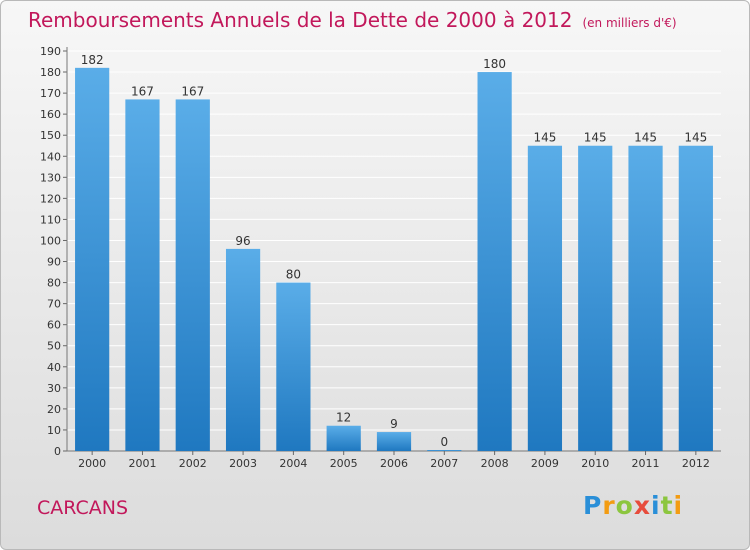 The width and height of the screenshot is (750, 550). What do you see at coordinates (595, 463) in the screenshot?
I see `x-tick-label: 2010` at bounding box center [595, 463].